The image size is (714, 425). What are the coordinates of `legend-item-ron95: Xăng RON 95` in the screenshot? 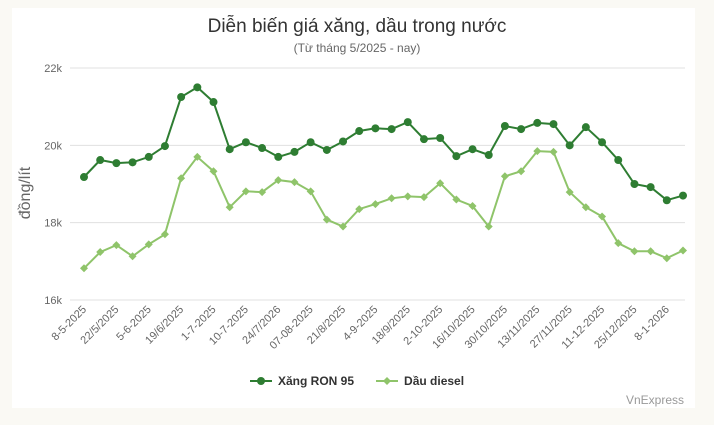 It's located at (302, 381).